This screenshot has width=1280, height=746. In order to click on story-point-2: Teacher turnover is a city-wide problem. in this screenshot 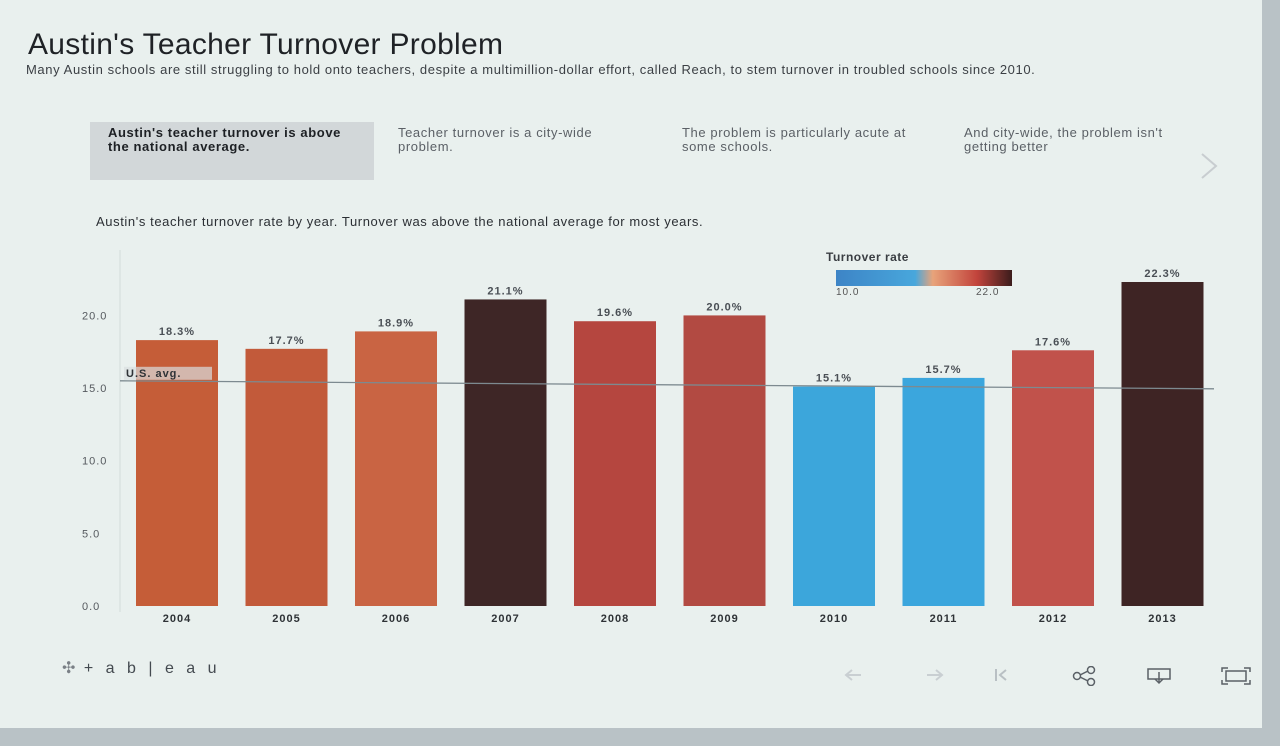, I will do `click(495, 139)`.